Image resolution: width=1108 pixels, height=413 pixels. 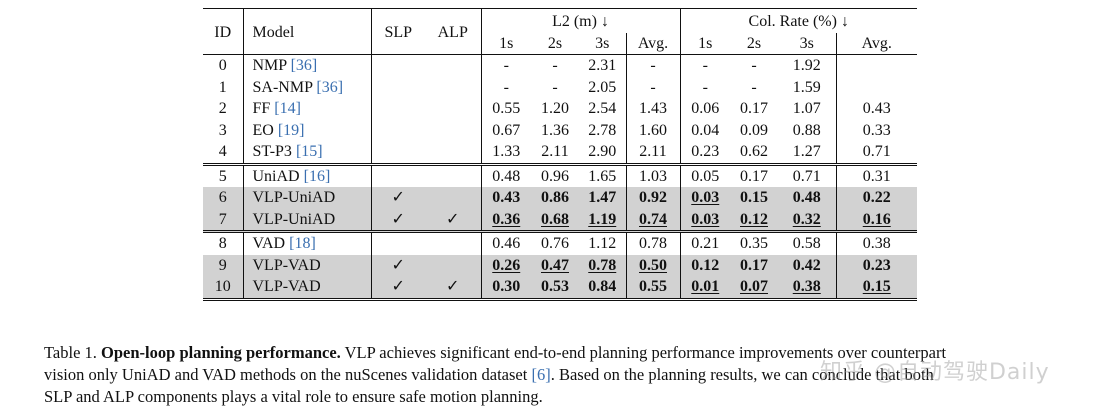 I want to click on cell-col-1s: -, so click(x=704, y=87).